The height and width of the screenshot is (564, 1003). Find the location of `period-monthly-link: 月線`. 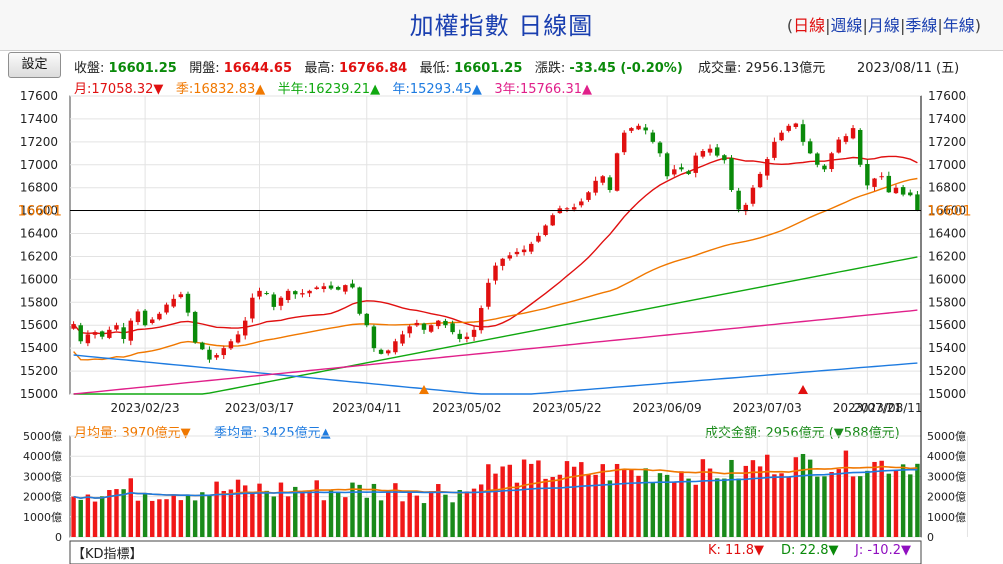

period-monthly-link: 月線 is located at coordinates (883, 25).